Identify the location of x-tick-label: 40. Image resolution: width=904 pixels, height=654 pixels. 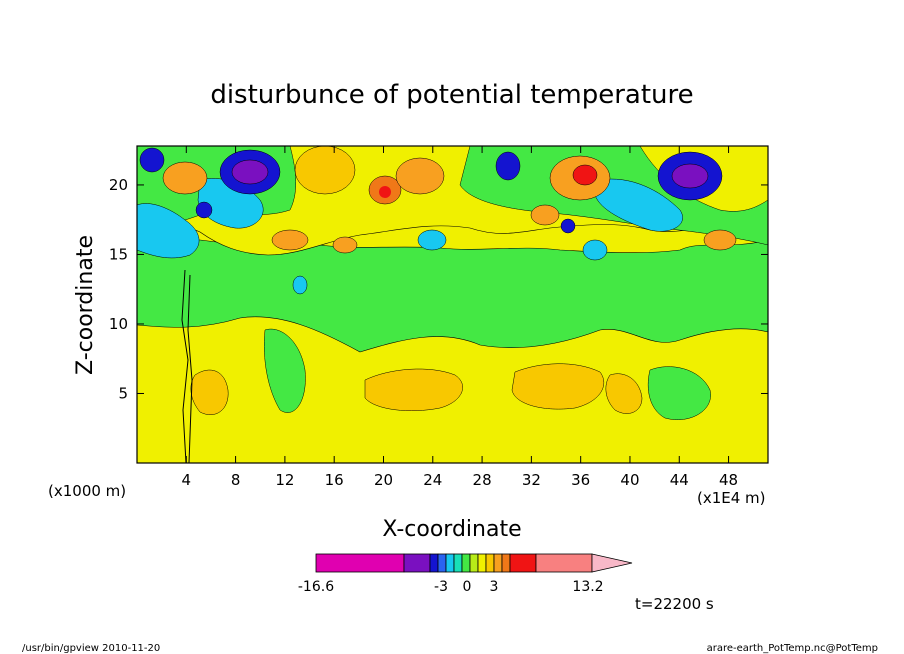
(629, 480).